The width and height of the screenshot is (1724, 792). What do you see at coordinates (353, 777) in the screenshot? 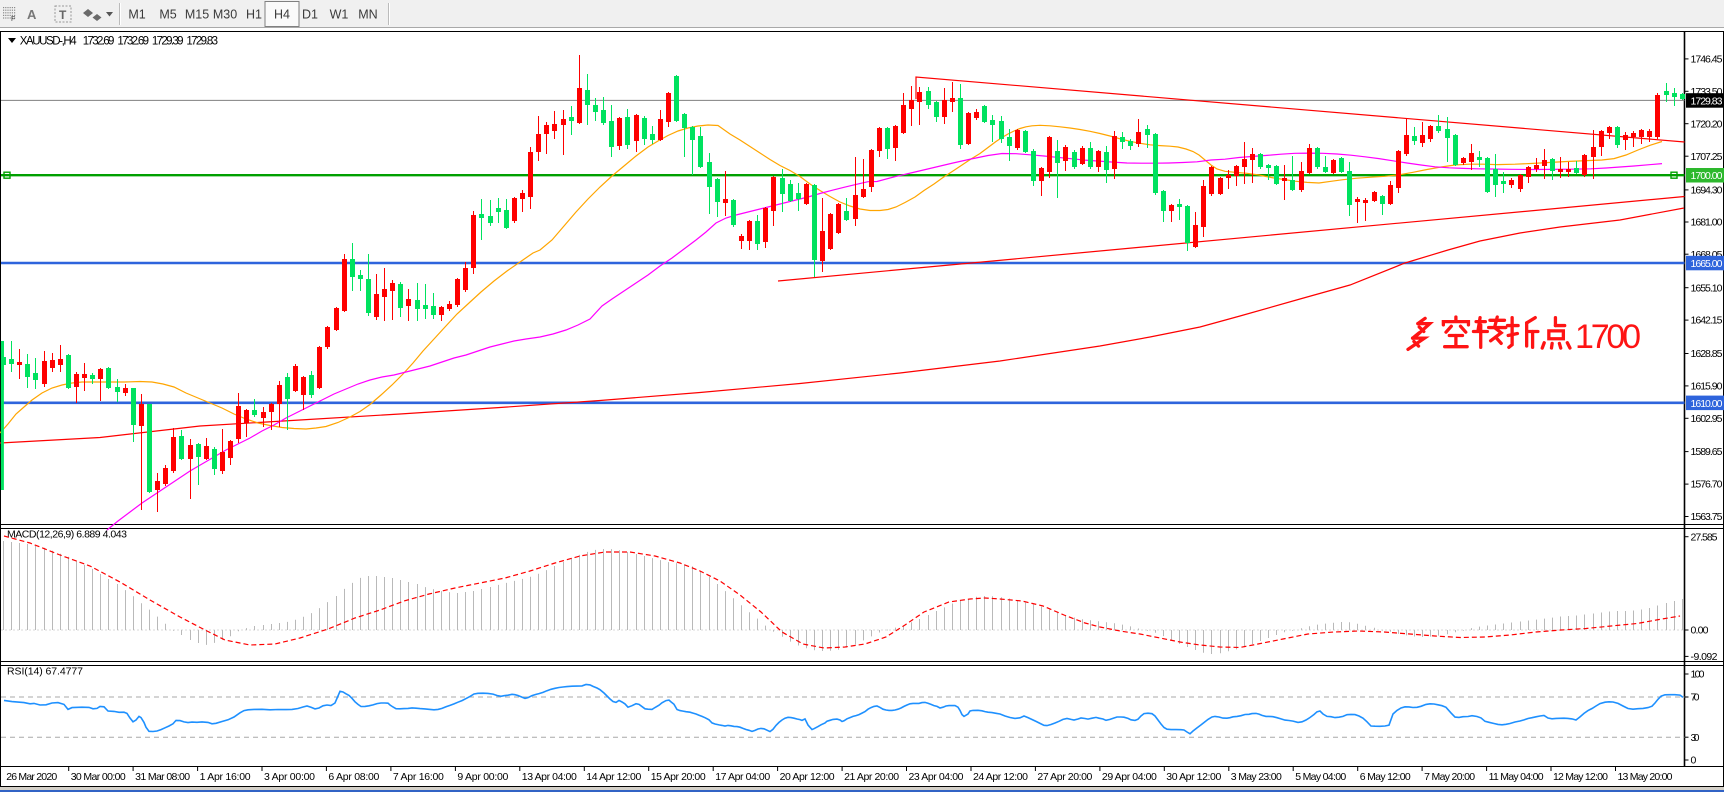
I see `svg-text: 6 Apr 08:00` at bounding box center [353, 777].